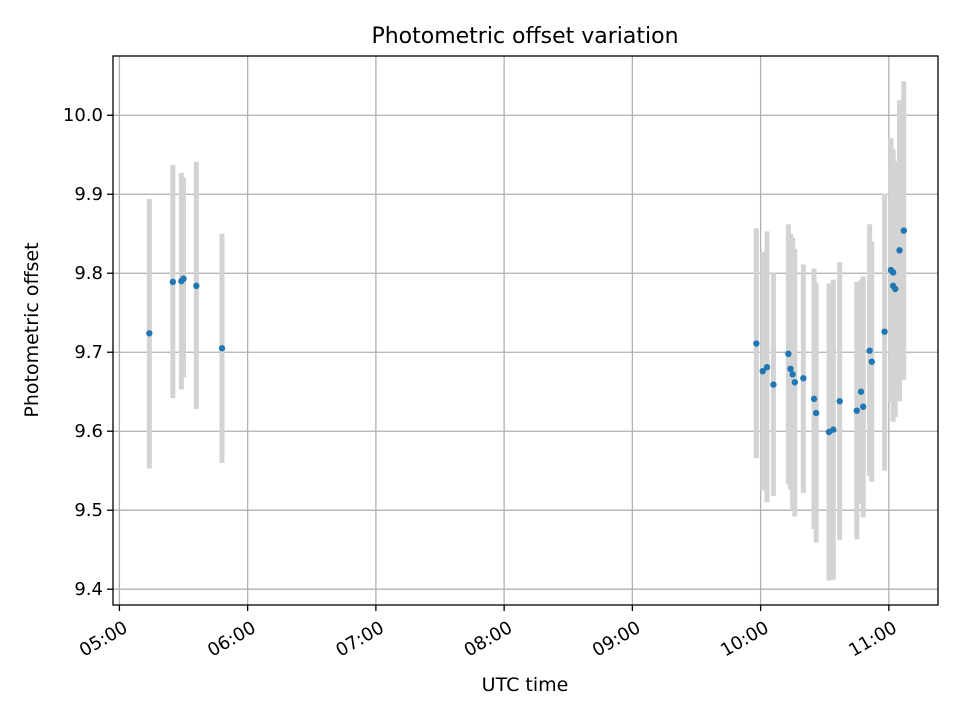  I want to click on chart-title: Photometric offset variation, so click(524, 36).